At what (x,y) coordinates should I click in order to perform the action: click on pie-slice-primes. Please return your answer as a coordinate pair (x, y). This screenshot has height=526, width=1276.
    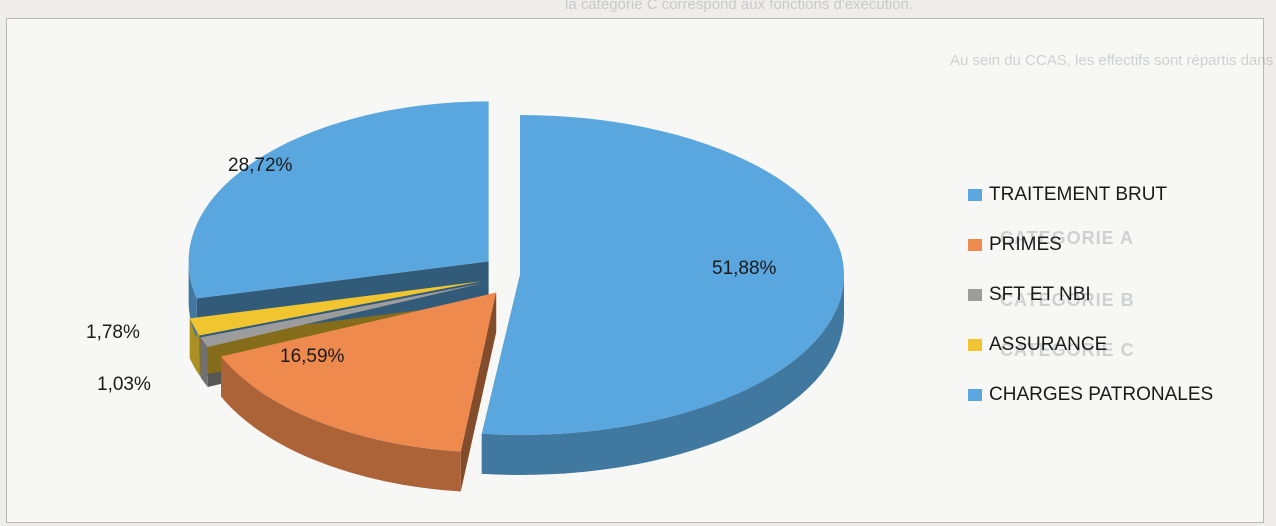
    Looking at the image, I should click on (359, 372).